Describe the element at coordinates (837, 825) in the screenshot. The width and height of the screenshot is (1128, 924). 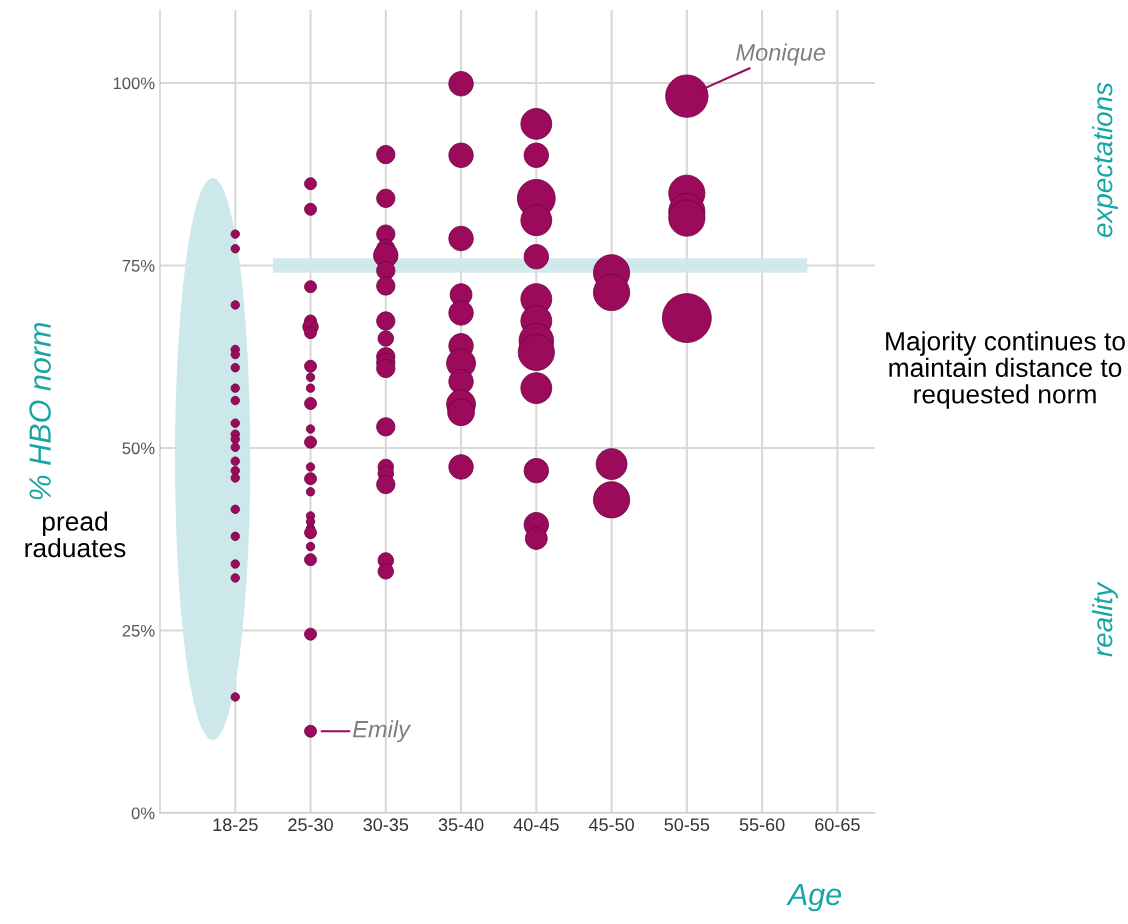
I see `x-tick-label: 60-65` at that location.